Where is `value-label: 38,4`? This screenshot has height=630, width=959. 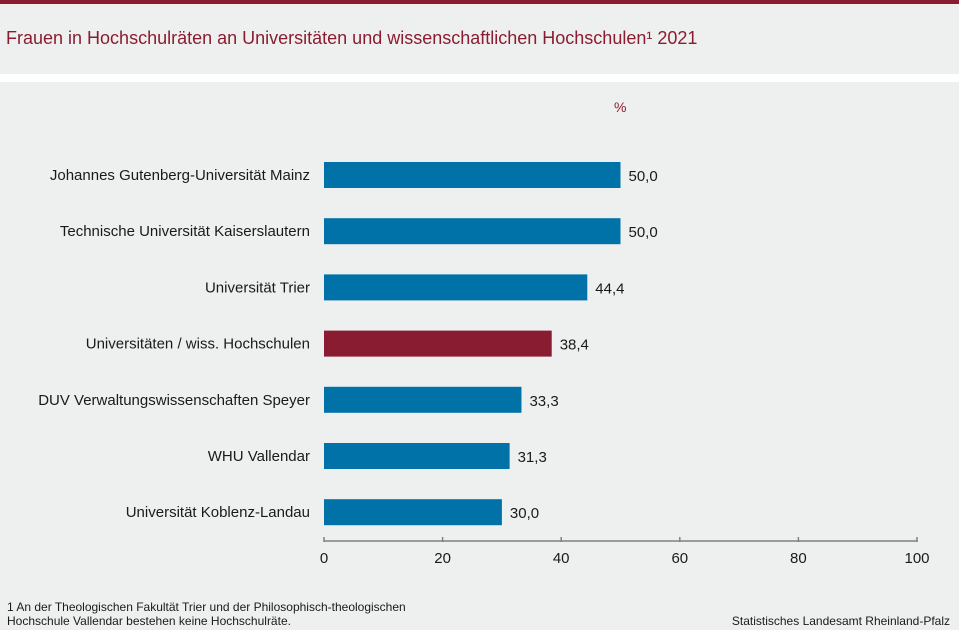
value-label: 38,4 is located at coordinates (574, 345).